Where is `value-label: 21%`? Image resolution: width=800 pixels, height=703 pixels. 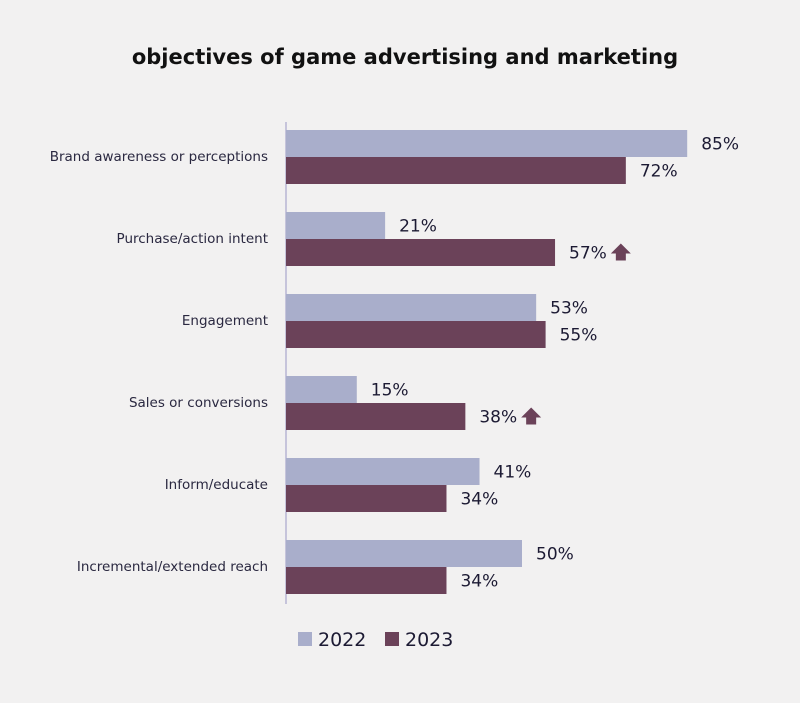
value-label: 21% is located at coordinates (418, 227).